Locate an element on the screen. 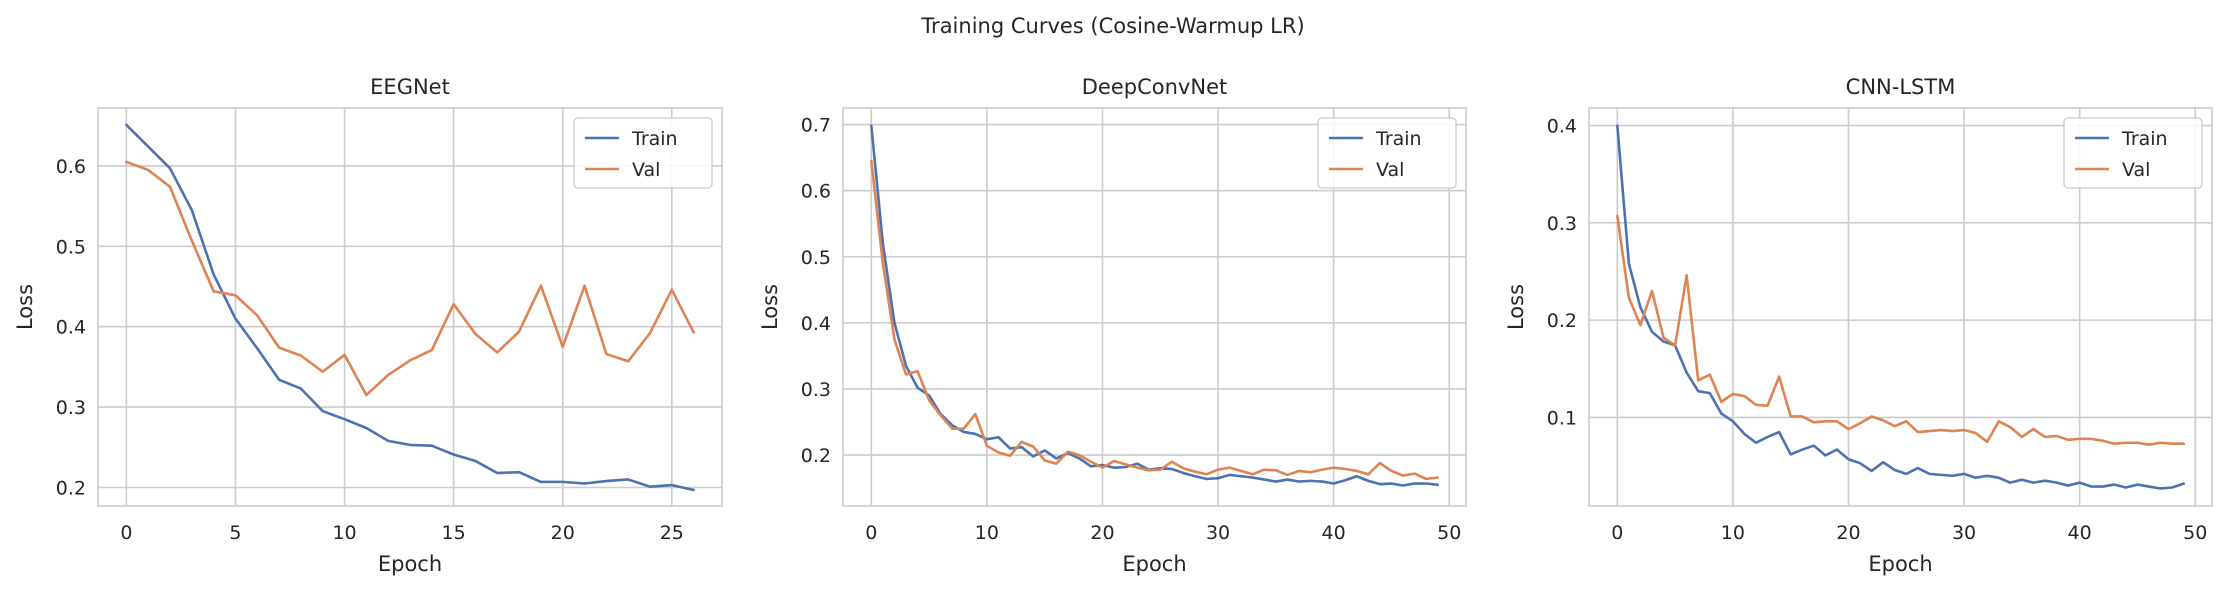  chart-title: EEGNet is located at coordinates (410, 87).